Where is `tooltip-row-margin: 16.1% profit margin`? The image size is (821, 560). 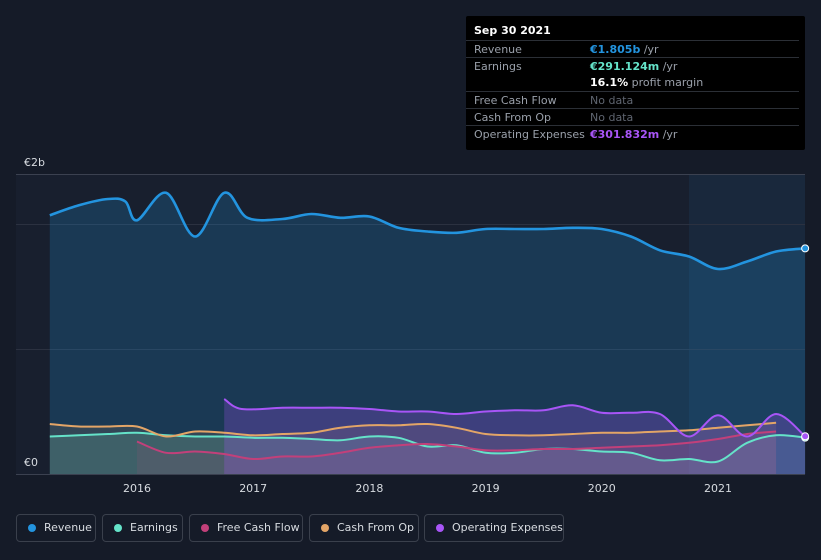 tooltip-row-margin: 16.1% profit margin is located at coordinates (632, 82).